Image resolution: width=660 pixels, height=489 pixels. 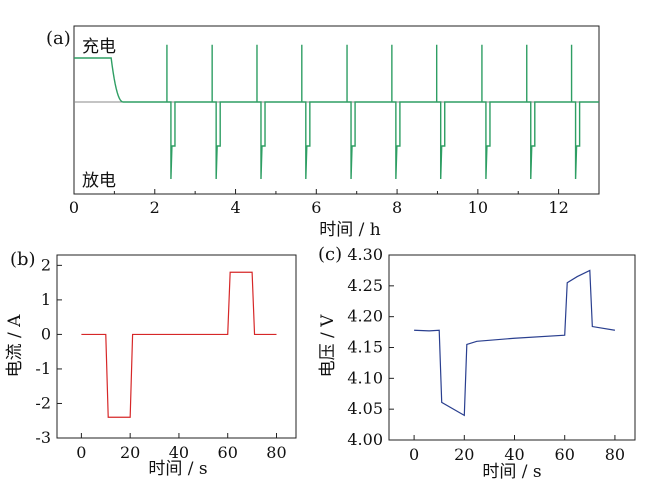 What do you see at coordinates (46, 333) in the screenshot?
I see `panel-b-y-tick-label: 0` at bounding box center [46, 333].